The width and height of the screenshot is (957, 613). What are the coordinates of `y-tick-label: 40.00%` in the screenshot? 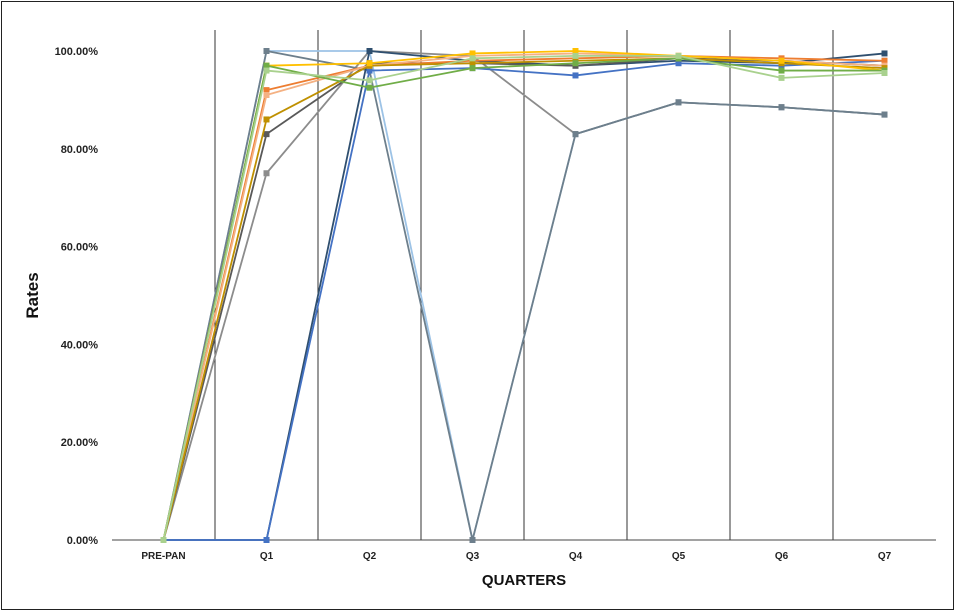 It's located at (80, 345).